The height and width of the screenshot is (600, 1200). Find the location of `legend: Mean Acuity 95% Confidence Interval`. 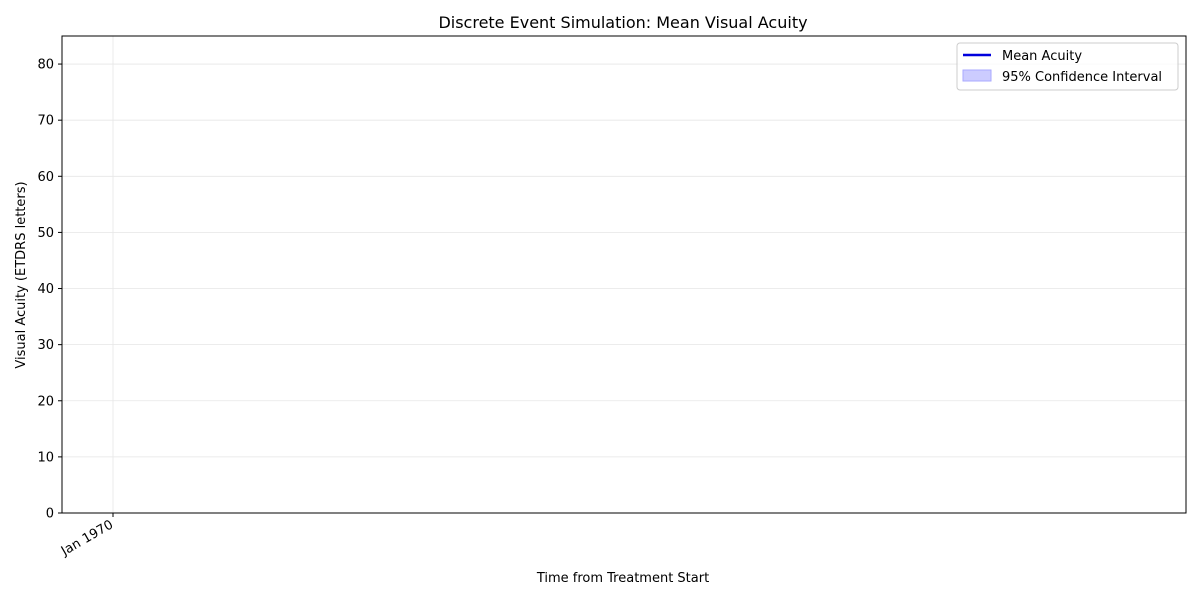

legend: Mean Acuity 95% Confidence Interval is located at coordinates (1067, 66).